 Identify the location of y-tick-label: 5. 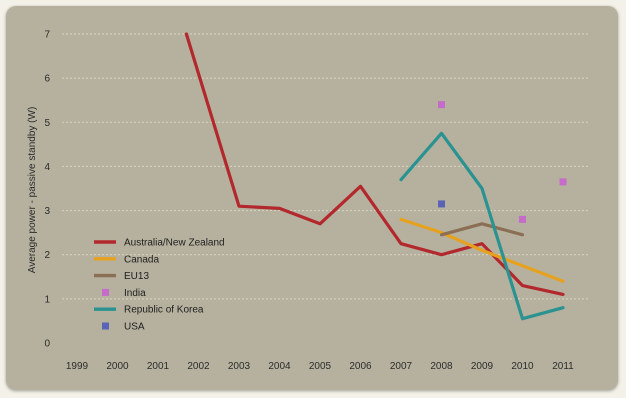
(47, 123).